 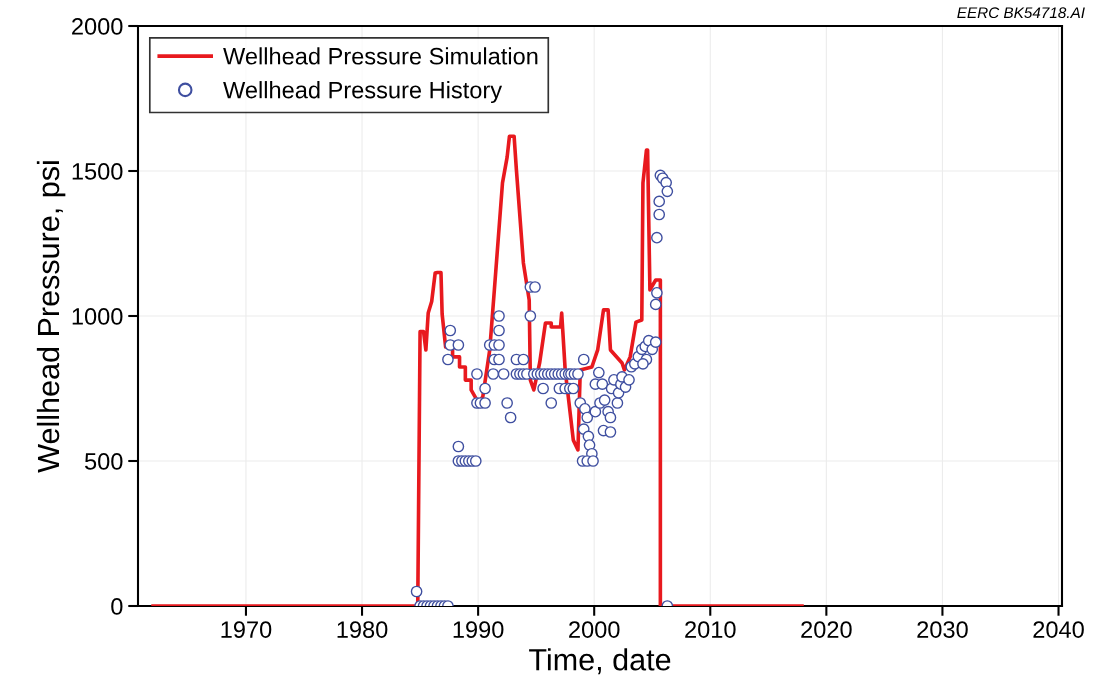 What do you see at coordinates (826, 629) in the screenshot?
I see `x-tick-label: 2020` at bounding box center [826, 629].